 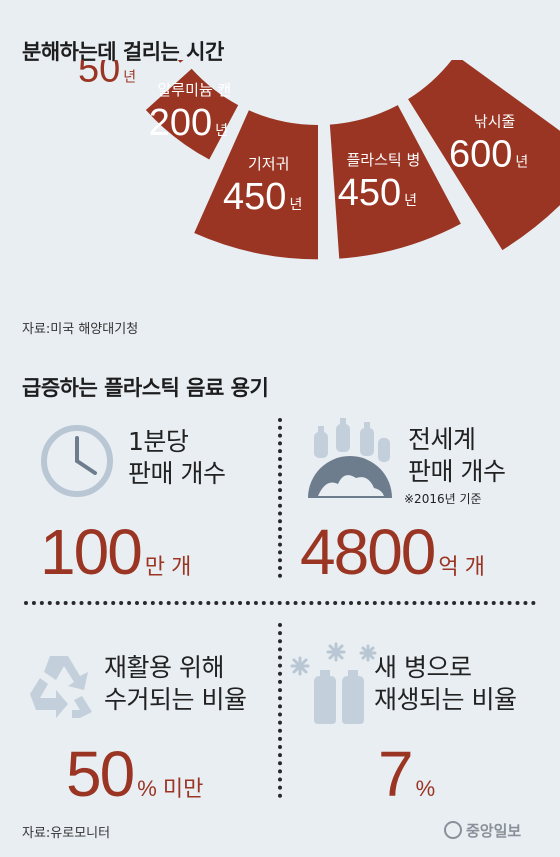 What do you see at coordinates (368, 552) in the screenshot?
I see `stat2-number: 4800` at bounding box center [368, 552].